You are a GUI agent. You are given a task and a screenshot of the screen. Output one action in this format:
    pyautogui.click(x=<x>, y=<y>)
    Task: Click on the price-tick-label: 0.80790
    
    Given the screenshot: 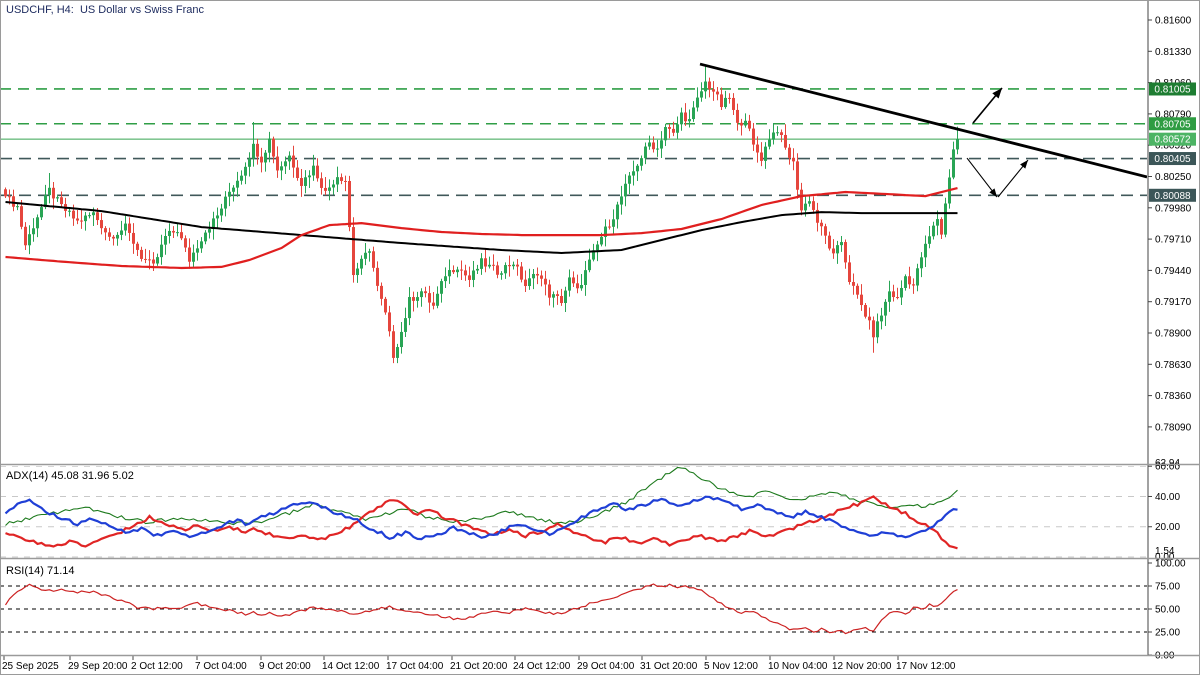 What is the action you would take?
    pyautogui.click(x=1173, y=114)
    